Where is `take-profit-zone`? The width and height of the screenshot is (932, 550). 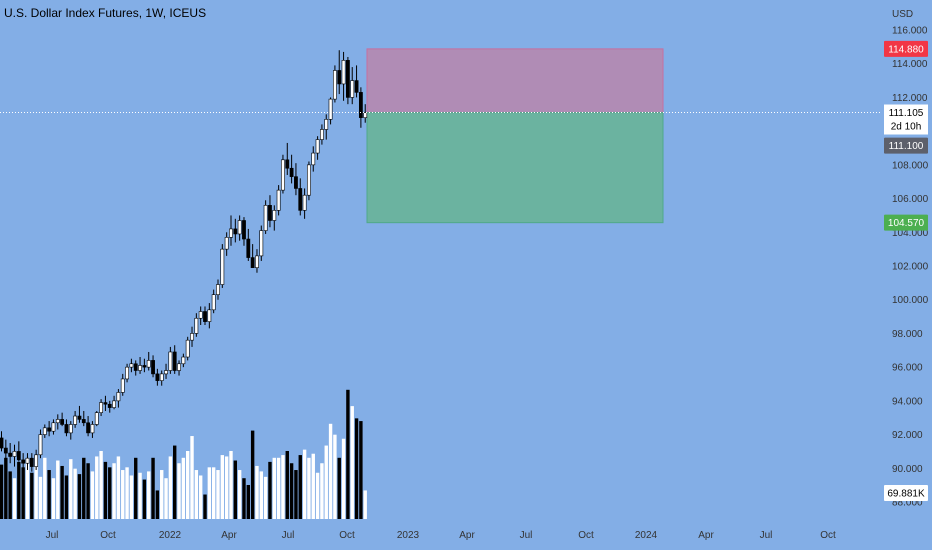 take-profit-zone is located at coordinates (515, 168).